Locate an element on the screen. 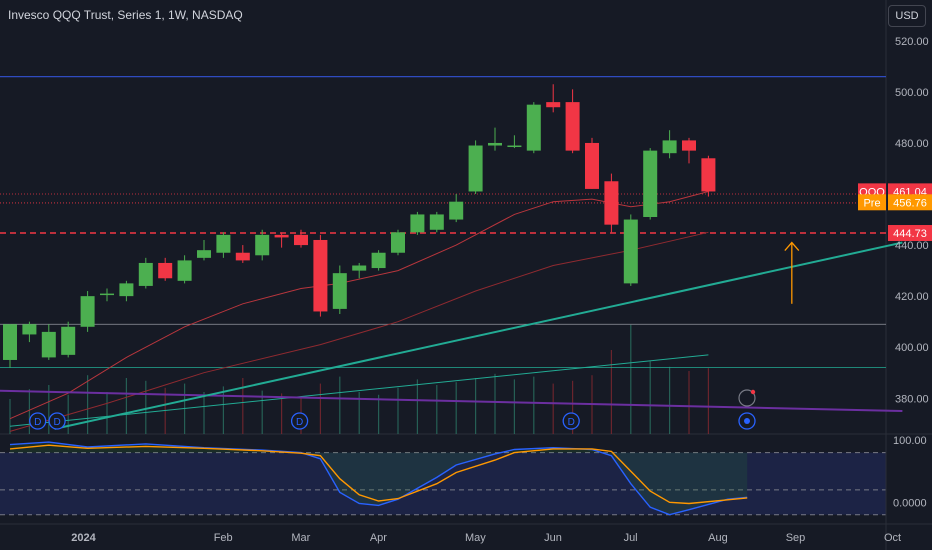 The width and height of the screenshot is (932, 550). oscillator-lines is located at coordinates (378, 478).